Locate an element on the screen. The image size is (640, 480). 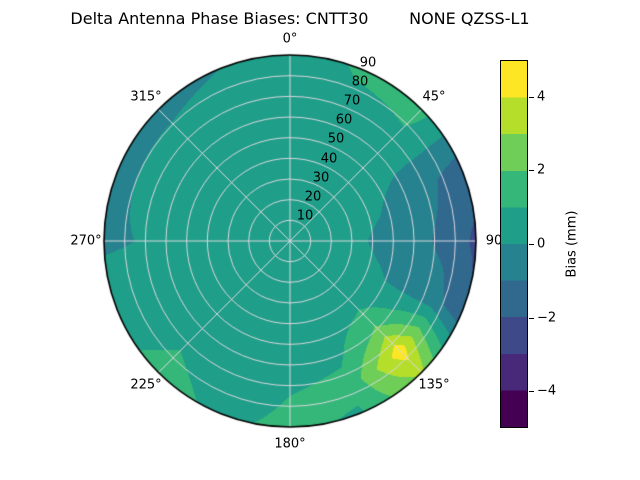
r-tick-label-10: 10 is located at coordinates (305, 216).